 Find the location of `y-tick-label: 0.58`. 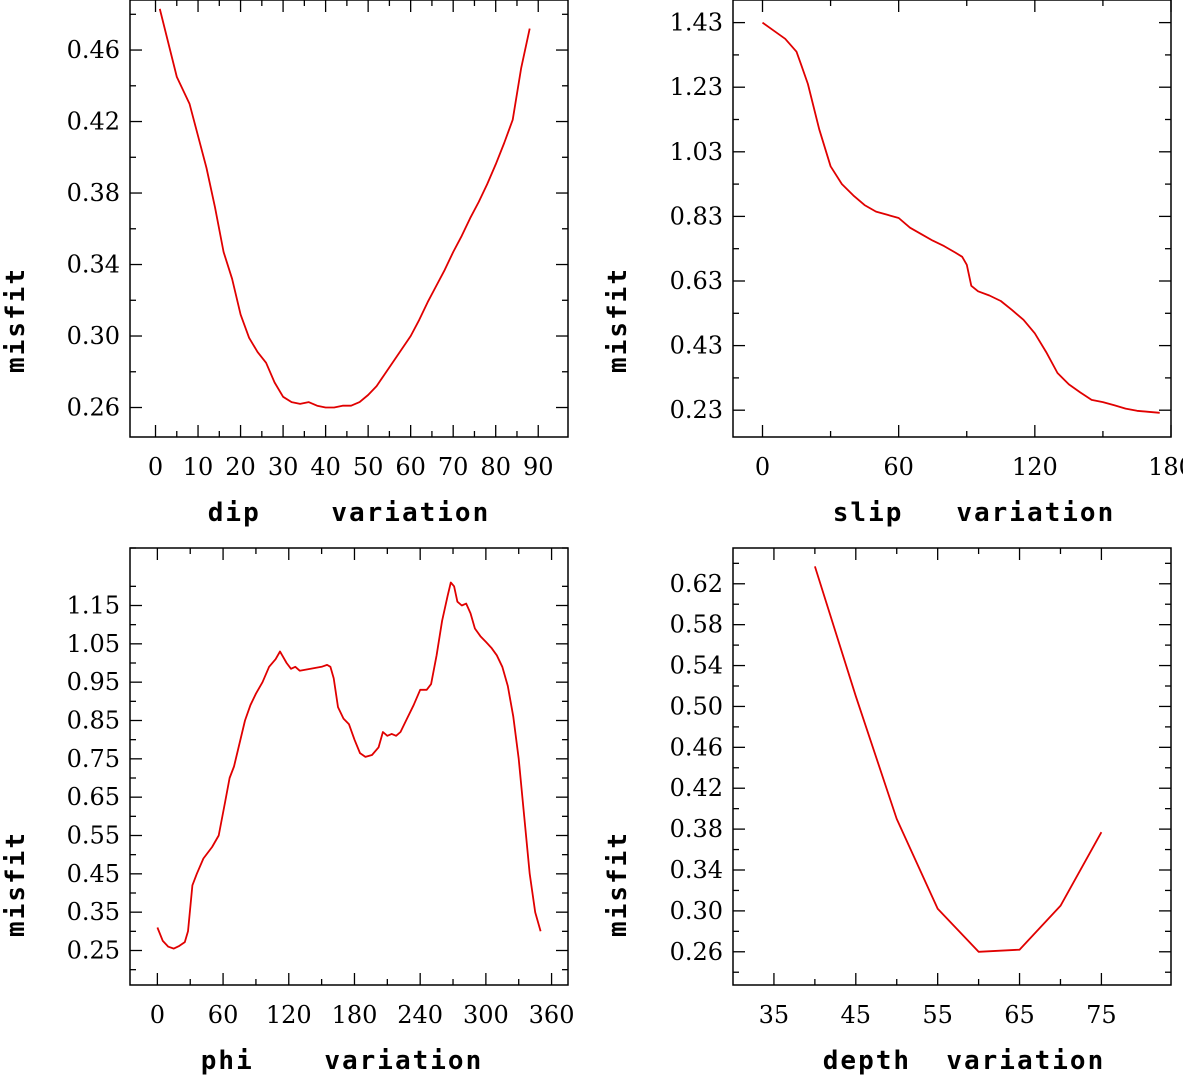

y-tick-label: 0.58 is located at coordinates (696, 625).